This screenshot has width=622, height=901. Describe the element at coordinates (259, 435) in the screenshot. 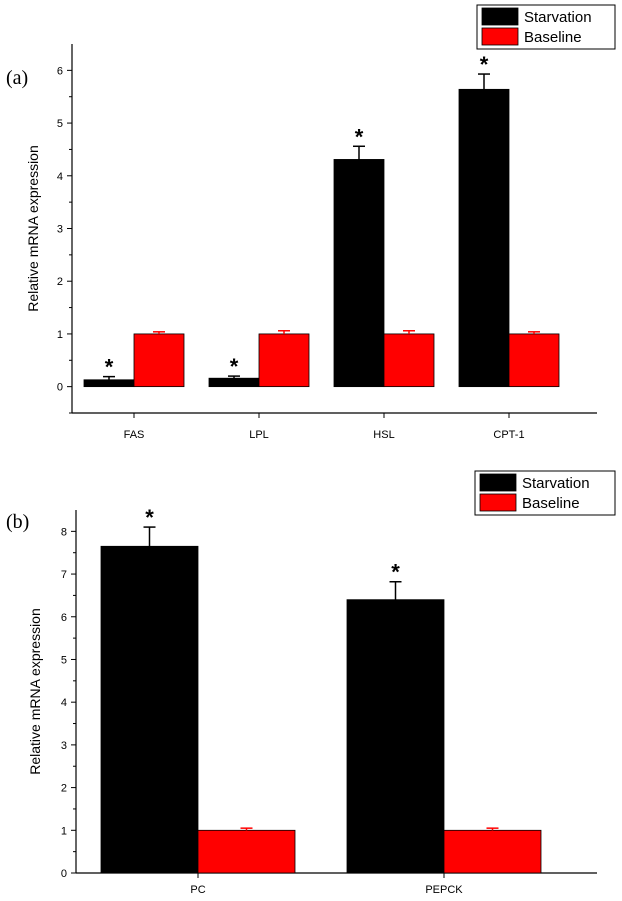

I see `x-tick-label: LPL` at that location.